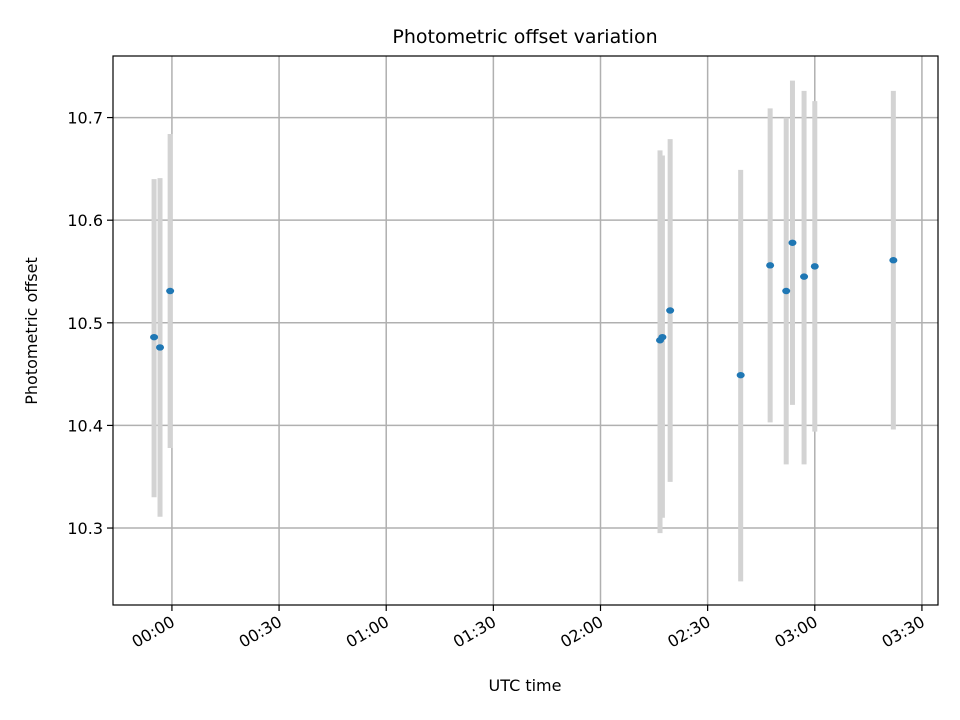  What do you see at coordinates (85, 220) in the screenshot?
I see `y-tick-label: 10.6` at bounding box center [85, 220].